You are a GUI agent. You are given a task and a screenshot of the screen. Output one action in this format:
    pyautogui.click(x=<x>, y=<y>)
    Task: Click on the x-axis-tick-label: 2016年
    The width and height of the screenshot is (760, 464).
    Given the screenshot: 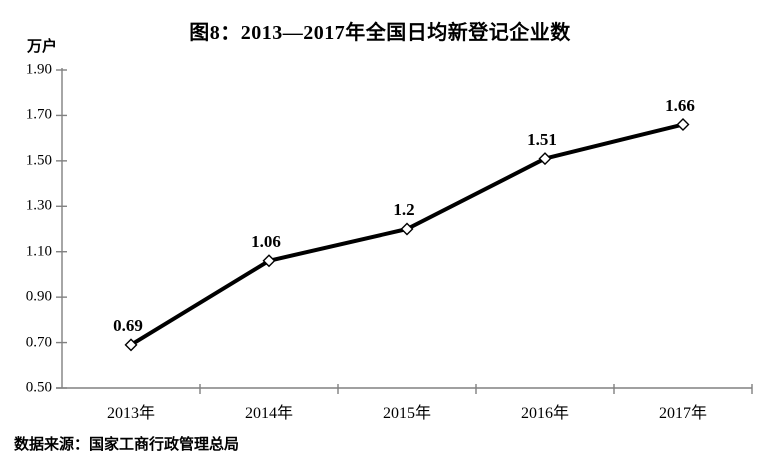 What is the action you would take?
    pyautogui.click(x=545, y=413)
    